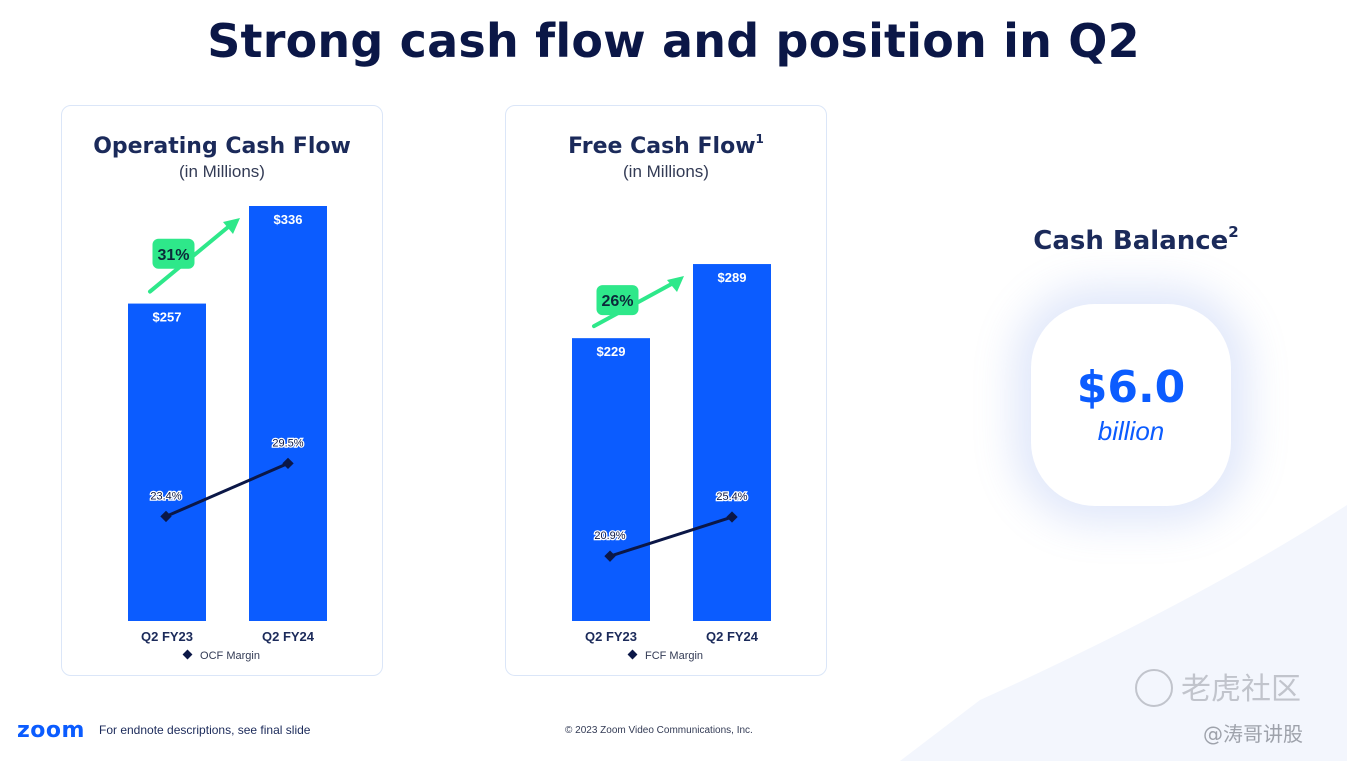 The image size is (1347, 761). I want to click on fcf-chart: $229 Q2 FY23 $289 Q2 FY24 20.9% 25.4% 26%, so click(671, 454).